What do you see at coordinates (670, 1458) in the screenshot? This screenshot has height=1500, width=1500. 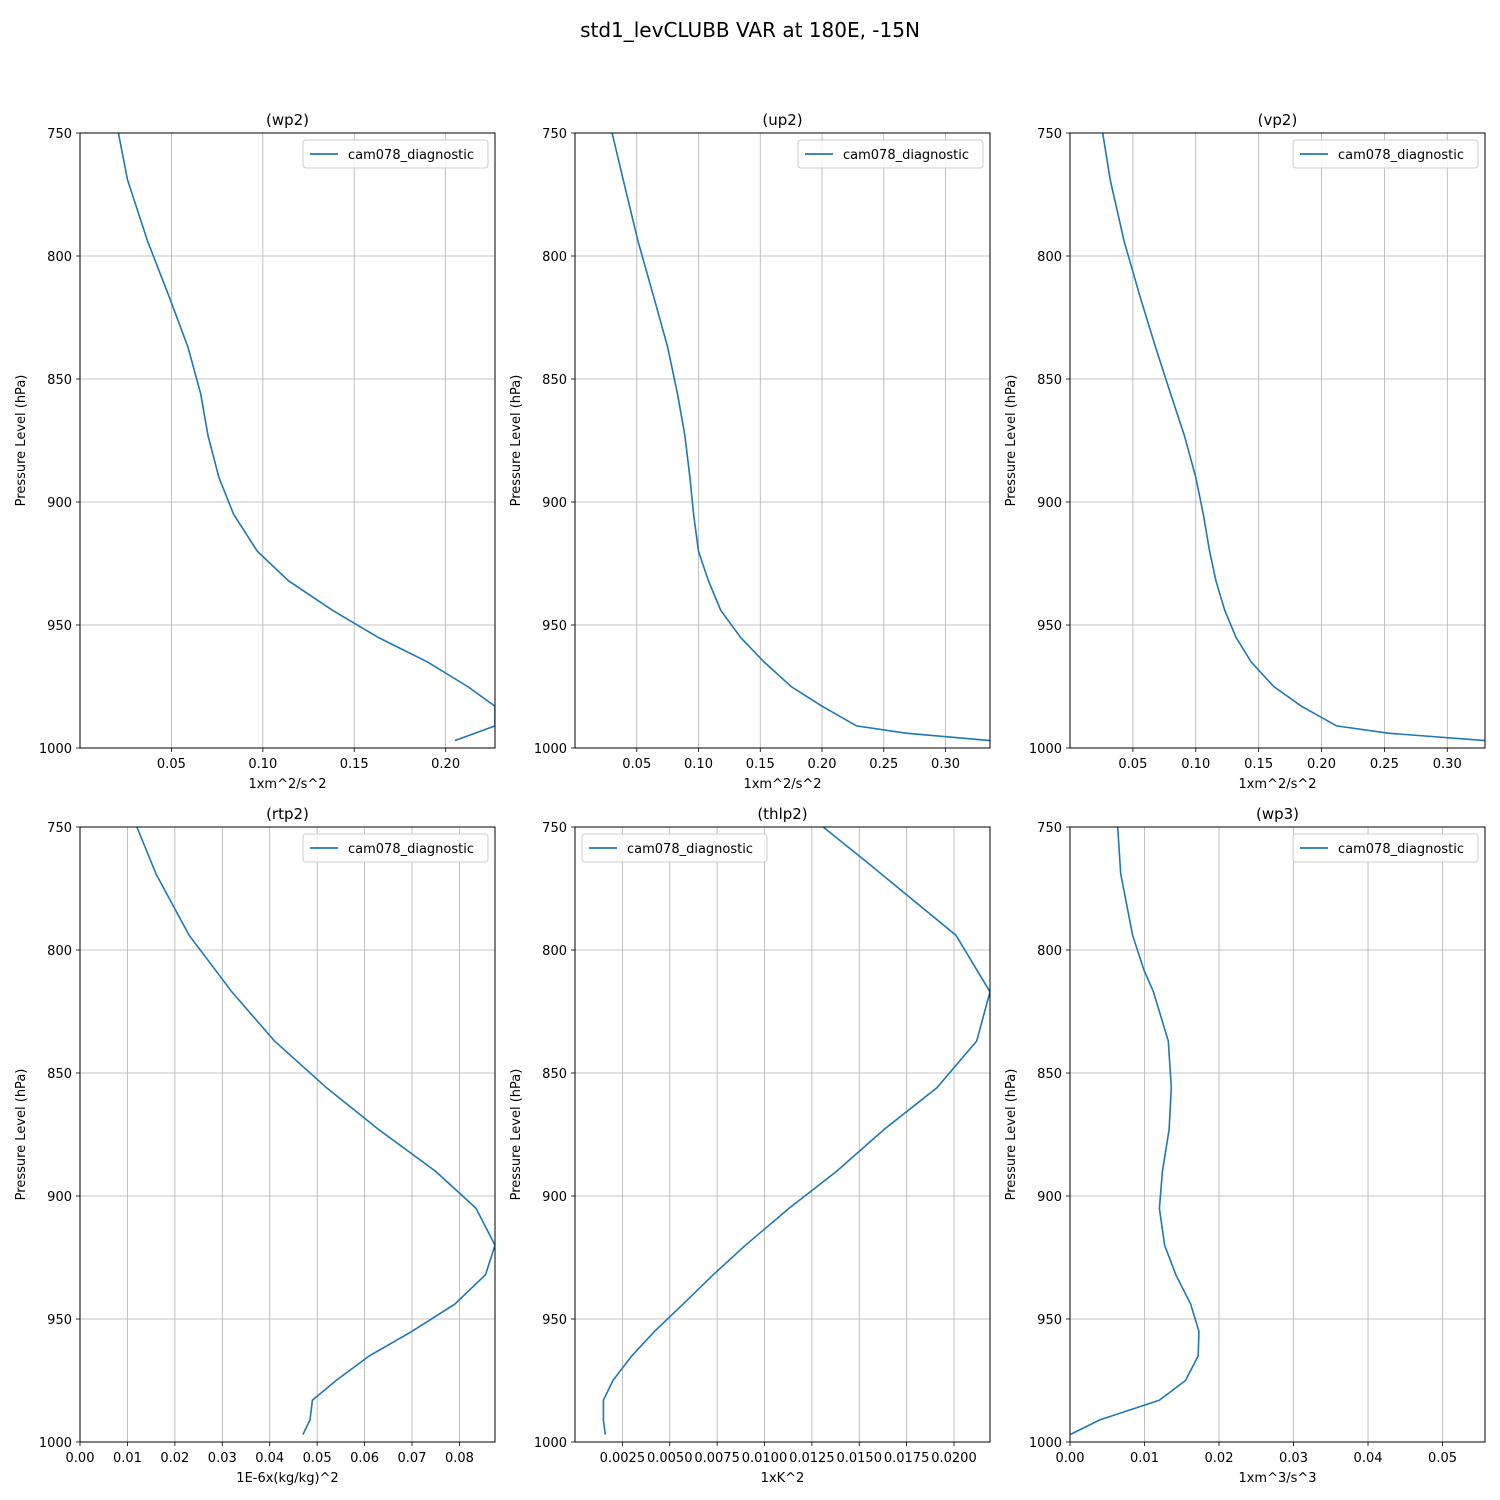 I see `x-tick-label: 0.0050` at bounding box center [670, 1458].